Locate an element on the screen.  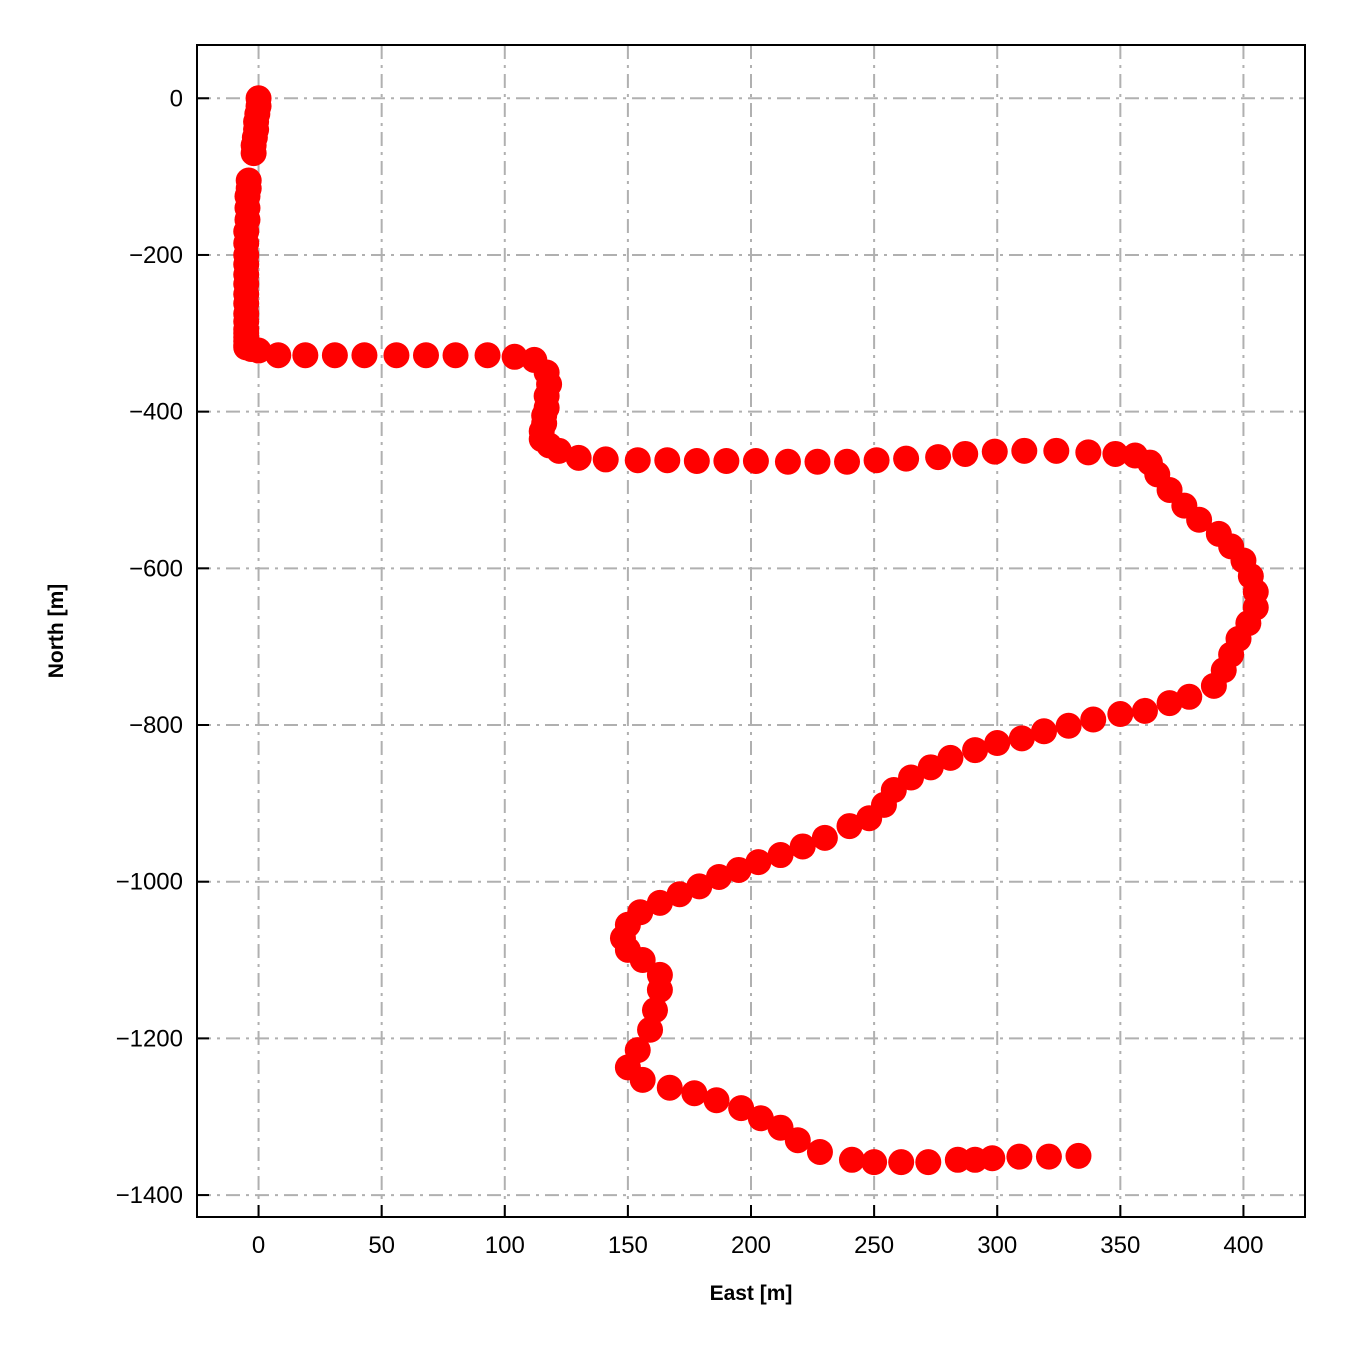
y-tick-label: −600 is located at coordinates (156, 568).